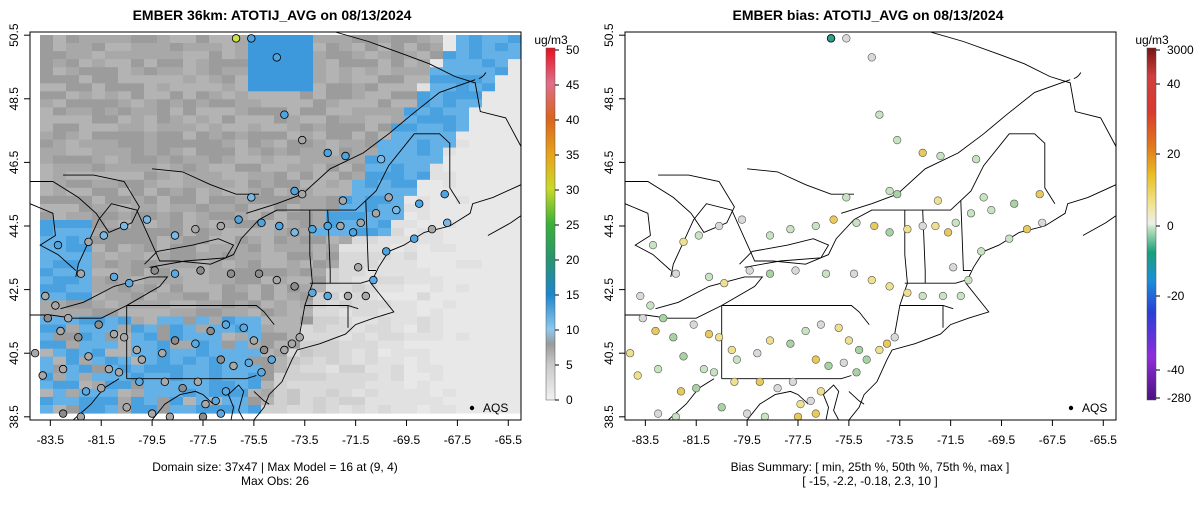  I want to click on left-colorbar-unit: ug/m3, so click(551, 40).